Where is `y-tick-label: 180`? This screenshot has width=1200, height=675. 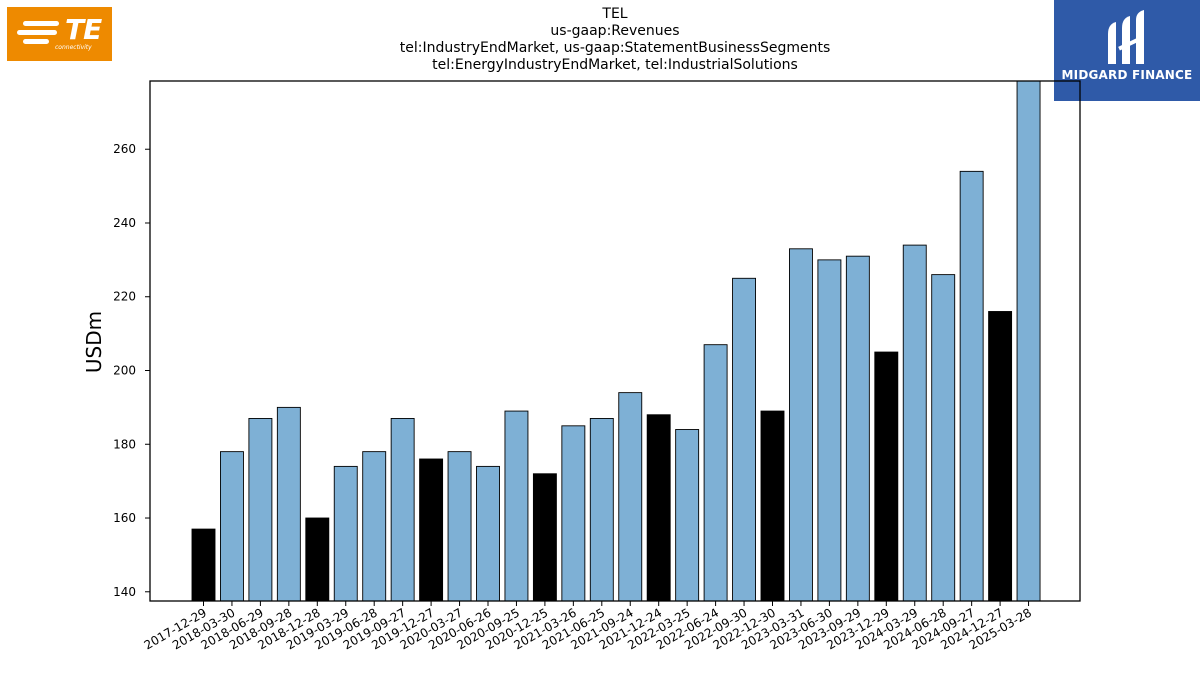
y-tick-label: 180 is located at coordinates (124, 444).